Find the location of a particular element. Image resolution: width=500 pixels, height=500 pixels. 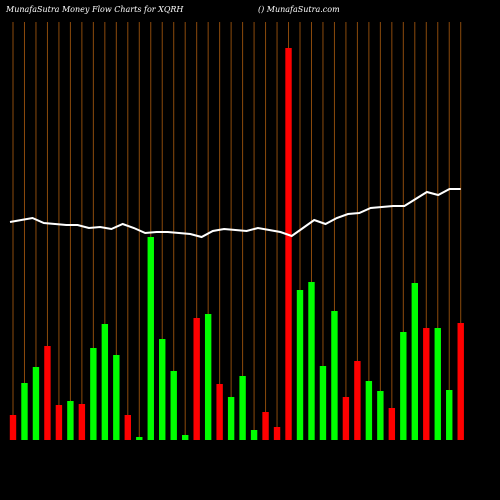

chart-title: MunafaSutra Money Flow Charts for XQRH is located at coordinates (94, 9).